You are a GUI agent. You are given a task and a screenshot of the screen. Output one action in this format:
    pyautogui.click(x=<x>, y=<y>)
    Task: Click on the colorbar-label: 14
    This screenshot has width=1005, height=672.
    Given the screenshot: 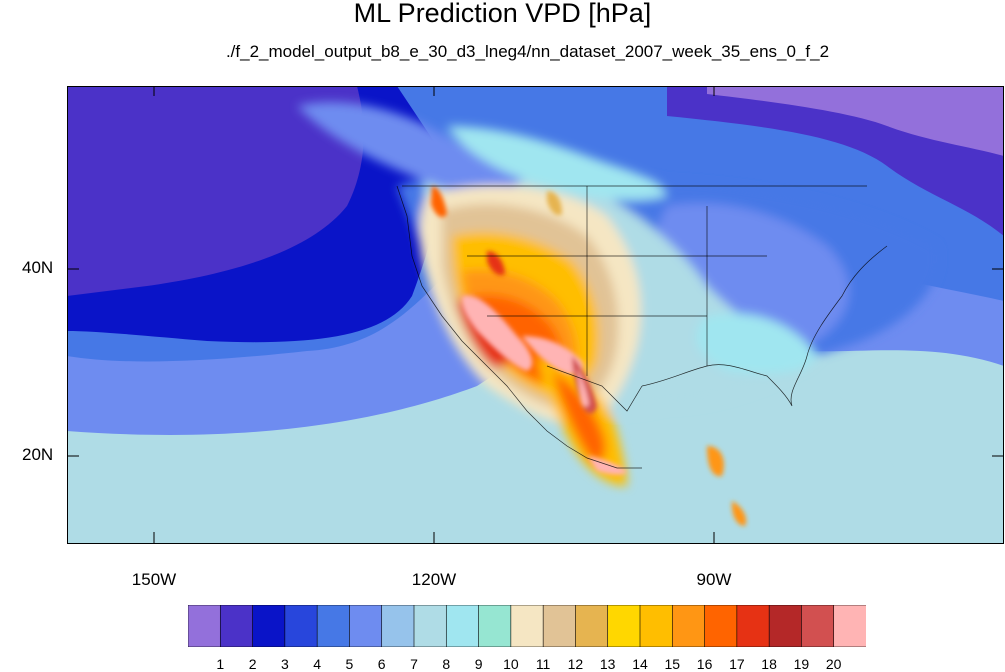 What is the action you would take?
    pyautogui.click(x=640, y=664)
    